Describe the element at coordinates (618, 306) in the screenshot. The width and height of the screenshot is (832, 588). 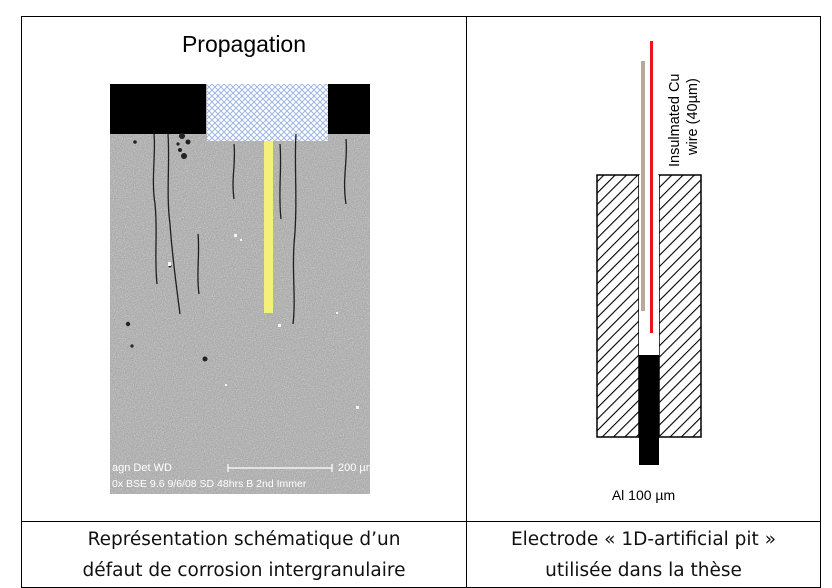
I see `epoxy-left` at that location.